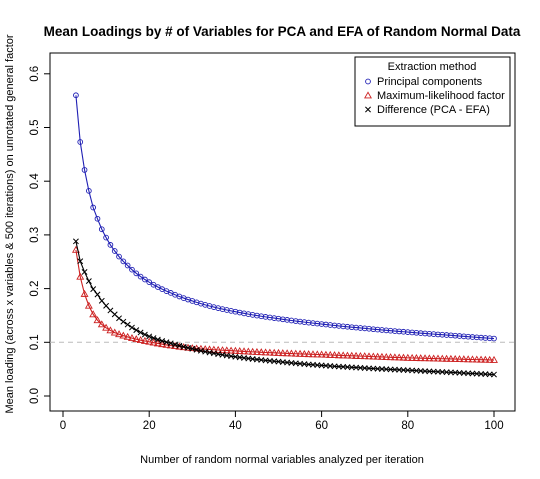  What do you see at coordinates (368, 109) in the screenshot?
I see `legend-marker` at bounding box center [368, 109].